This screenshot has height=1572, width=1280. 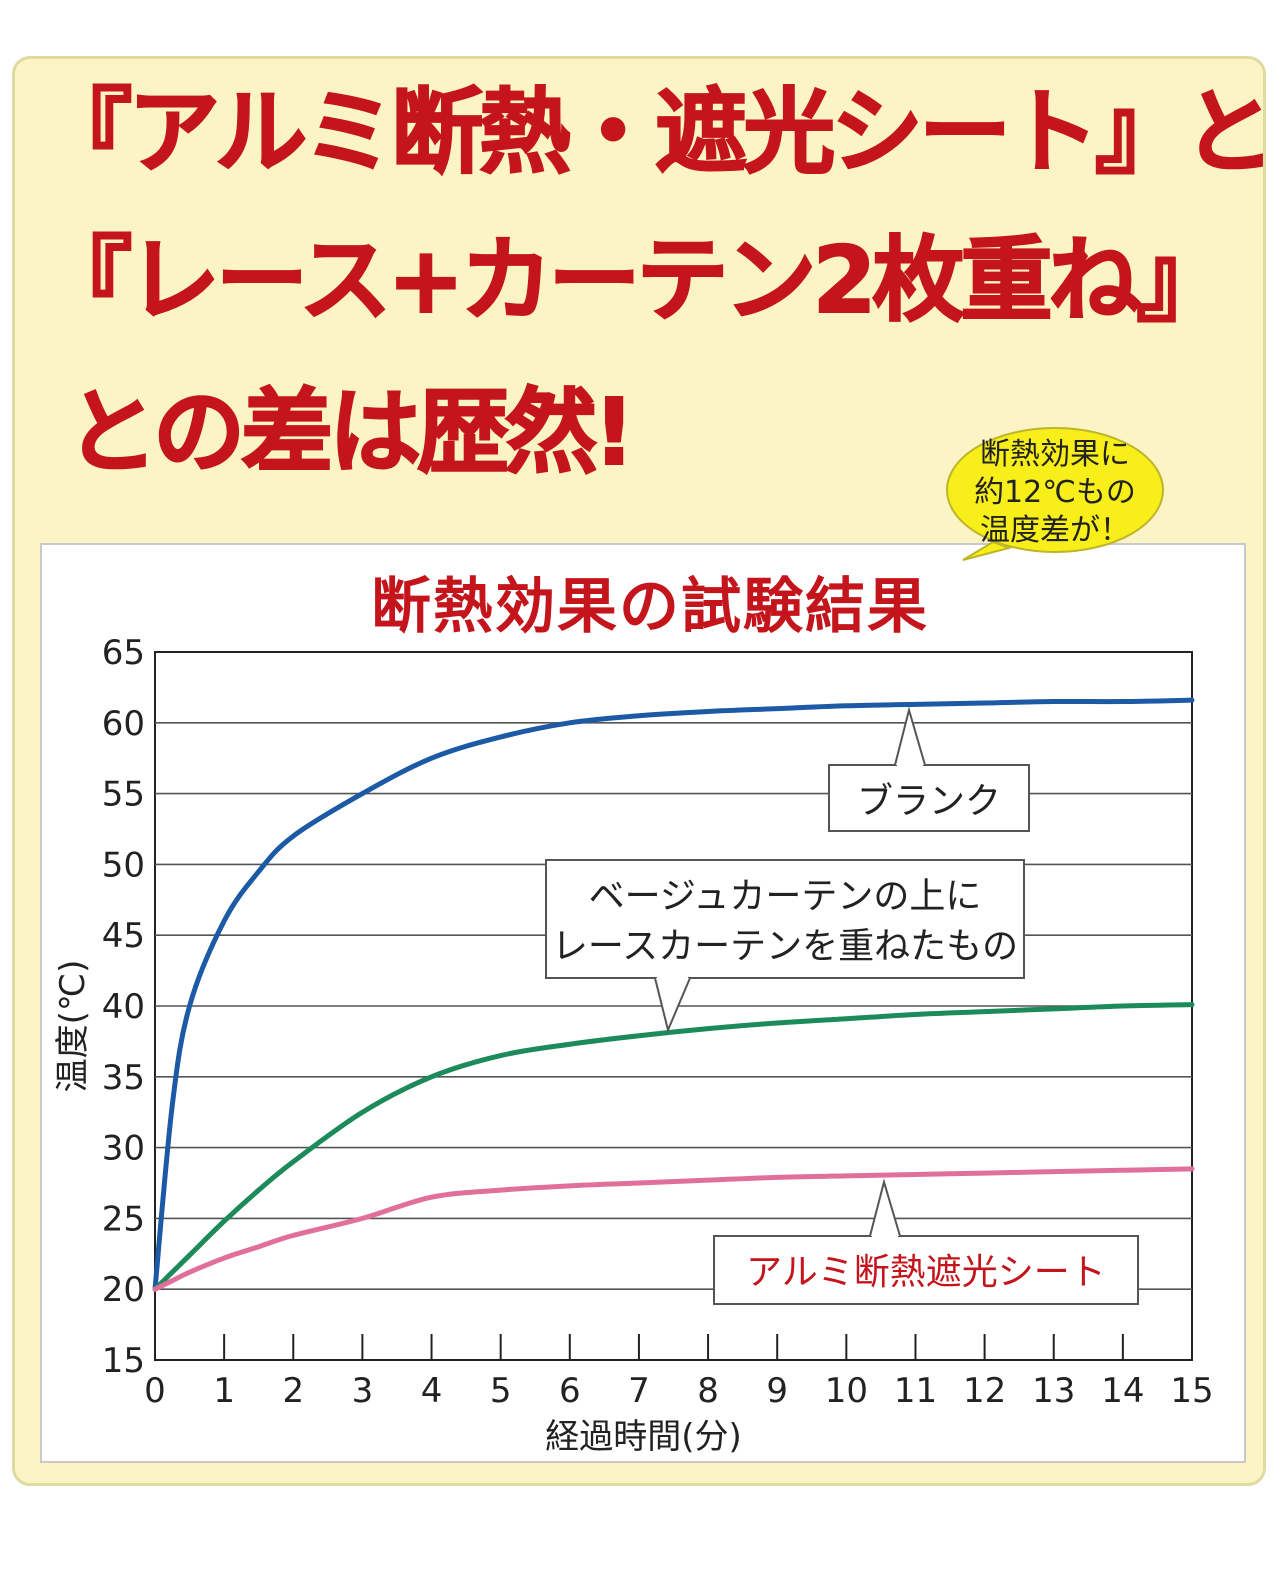 I want to click on x-tick-label: 1, so click(x=224, y=1391).